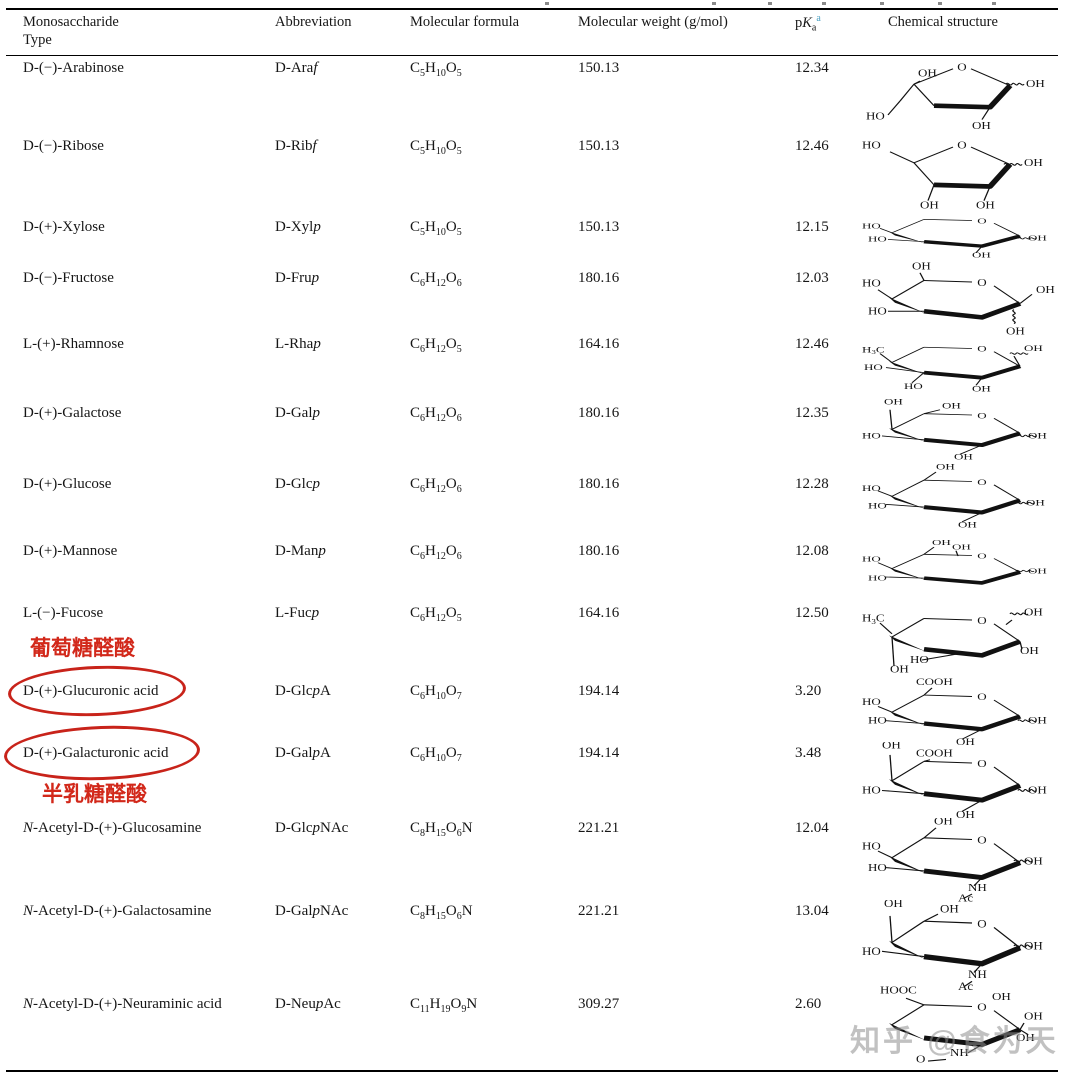  I want to click on row-molecular-formula: C11H19O9N, so click(444, 1005).